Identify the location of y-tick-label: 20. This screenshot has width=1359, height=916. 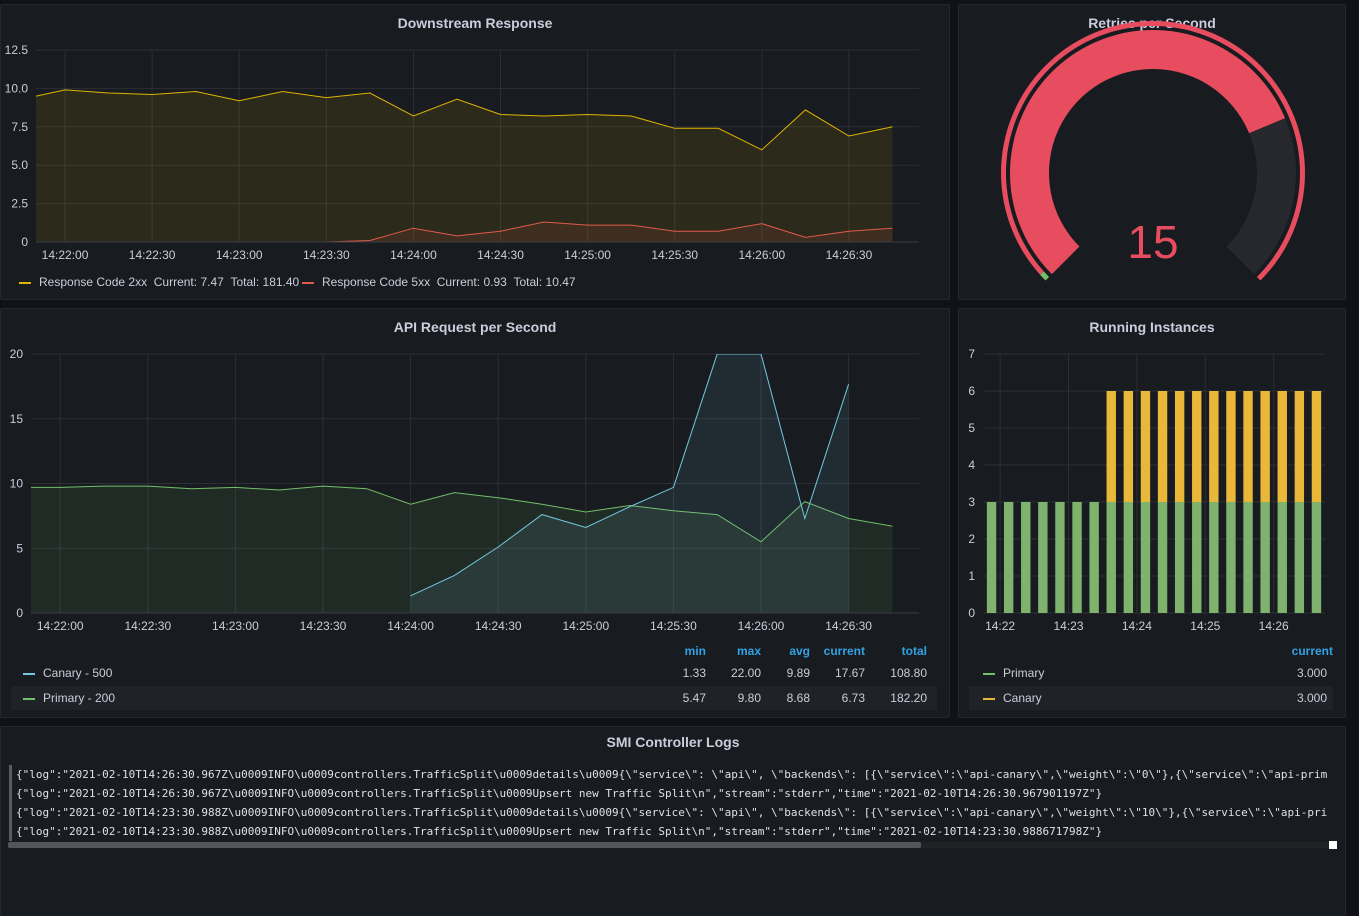
(17, 354).